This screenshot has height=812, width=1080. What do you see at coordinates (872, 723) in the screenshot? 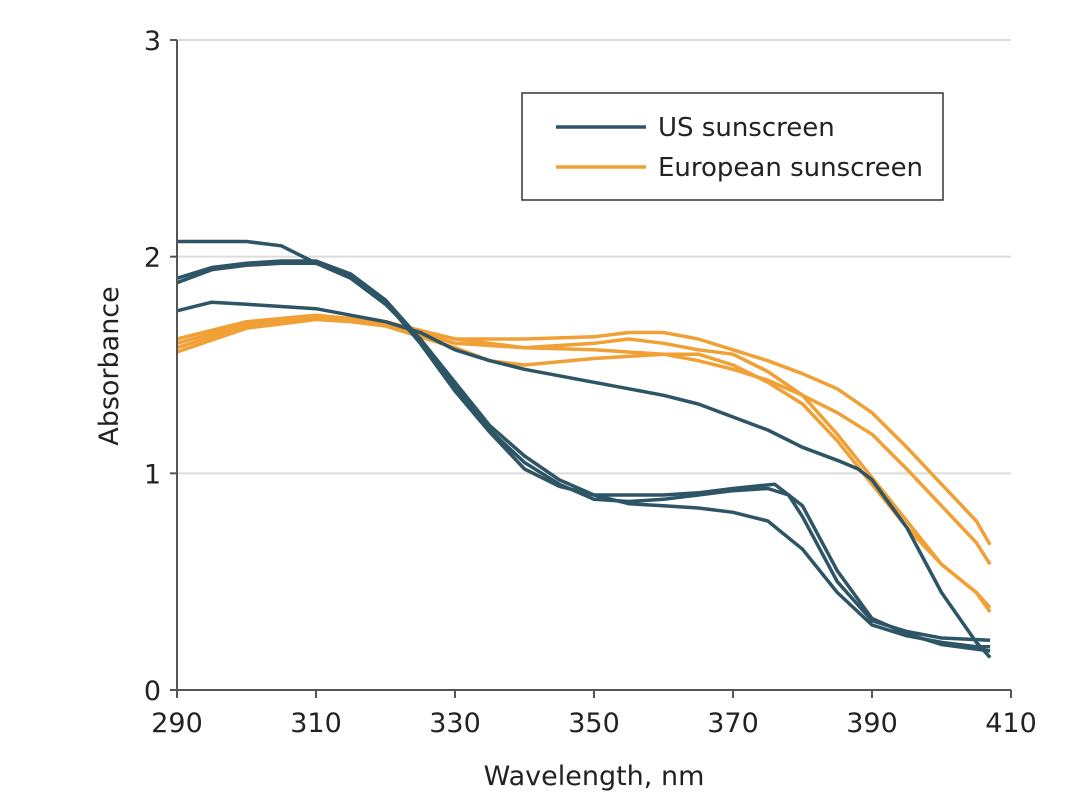
I see `x-tick-label: 390` at bounding box center [872, 723].